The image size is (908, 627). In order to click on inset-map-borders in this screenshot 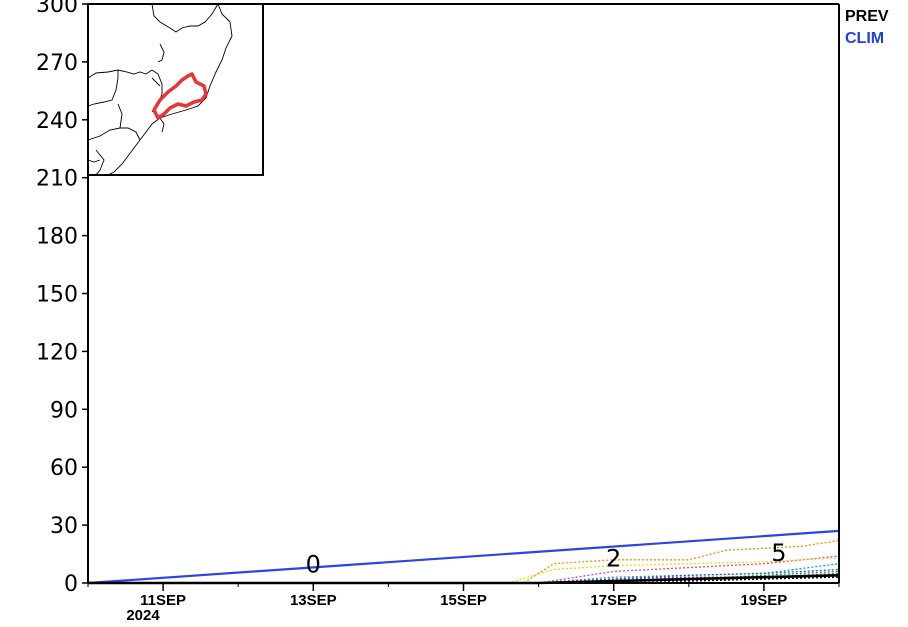, I will do `click(160, 89)`.